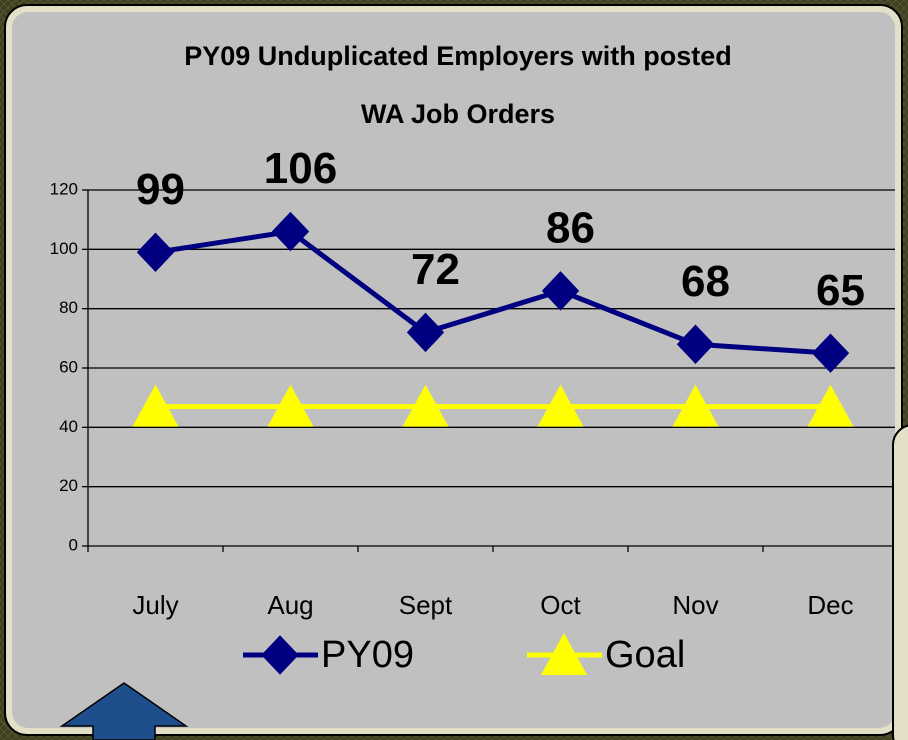 The height and width of the screenshot is (740, 908). I want to click on x-tick-label: Oct, so click(560, 605).